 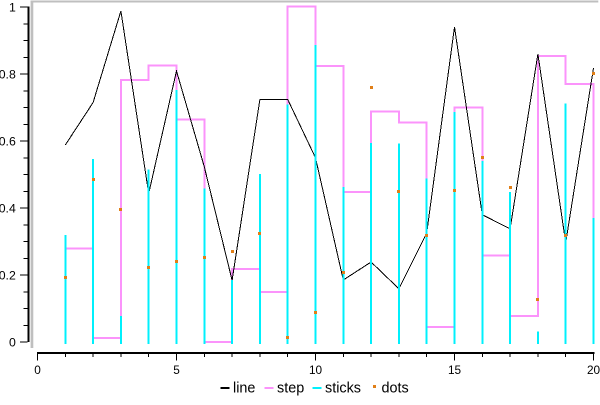 I want to click on svg-text: 0.4, so click(x=8, y=209).